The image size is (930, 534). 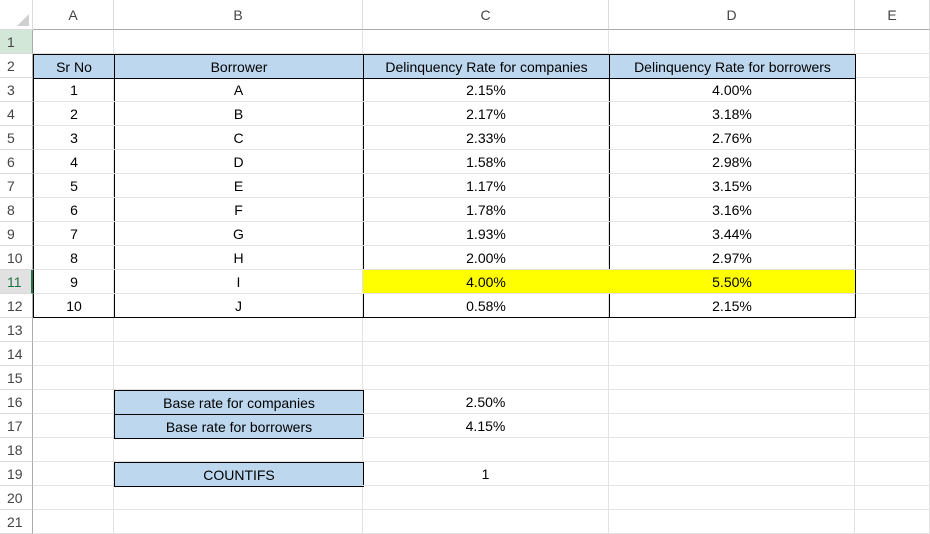 I want to click on select-all-corner, so click(x=16, y=15).